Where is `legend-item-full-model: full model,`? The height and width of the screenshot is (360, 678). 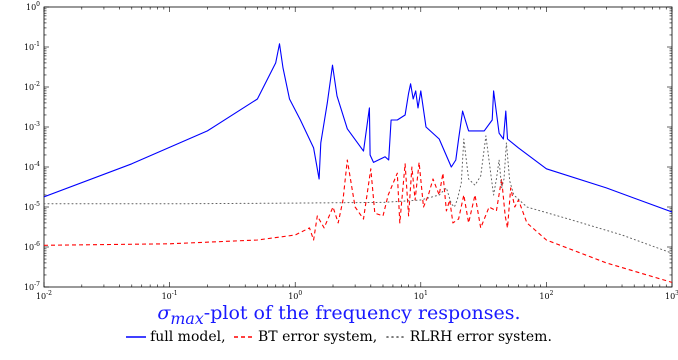
legend-item-full-model: full model, is located at coordinates (176, 337).